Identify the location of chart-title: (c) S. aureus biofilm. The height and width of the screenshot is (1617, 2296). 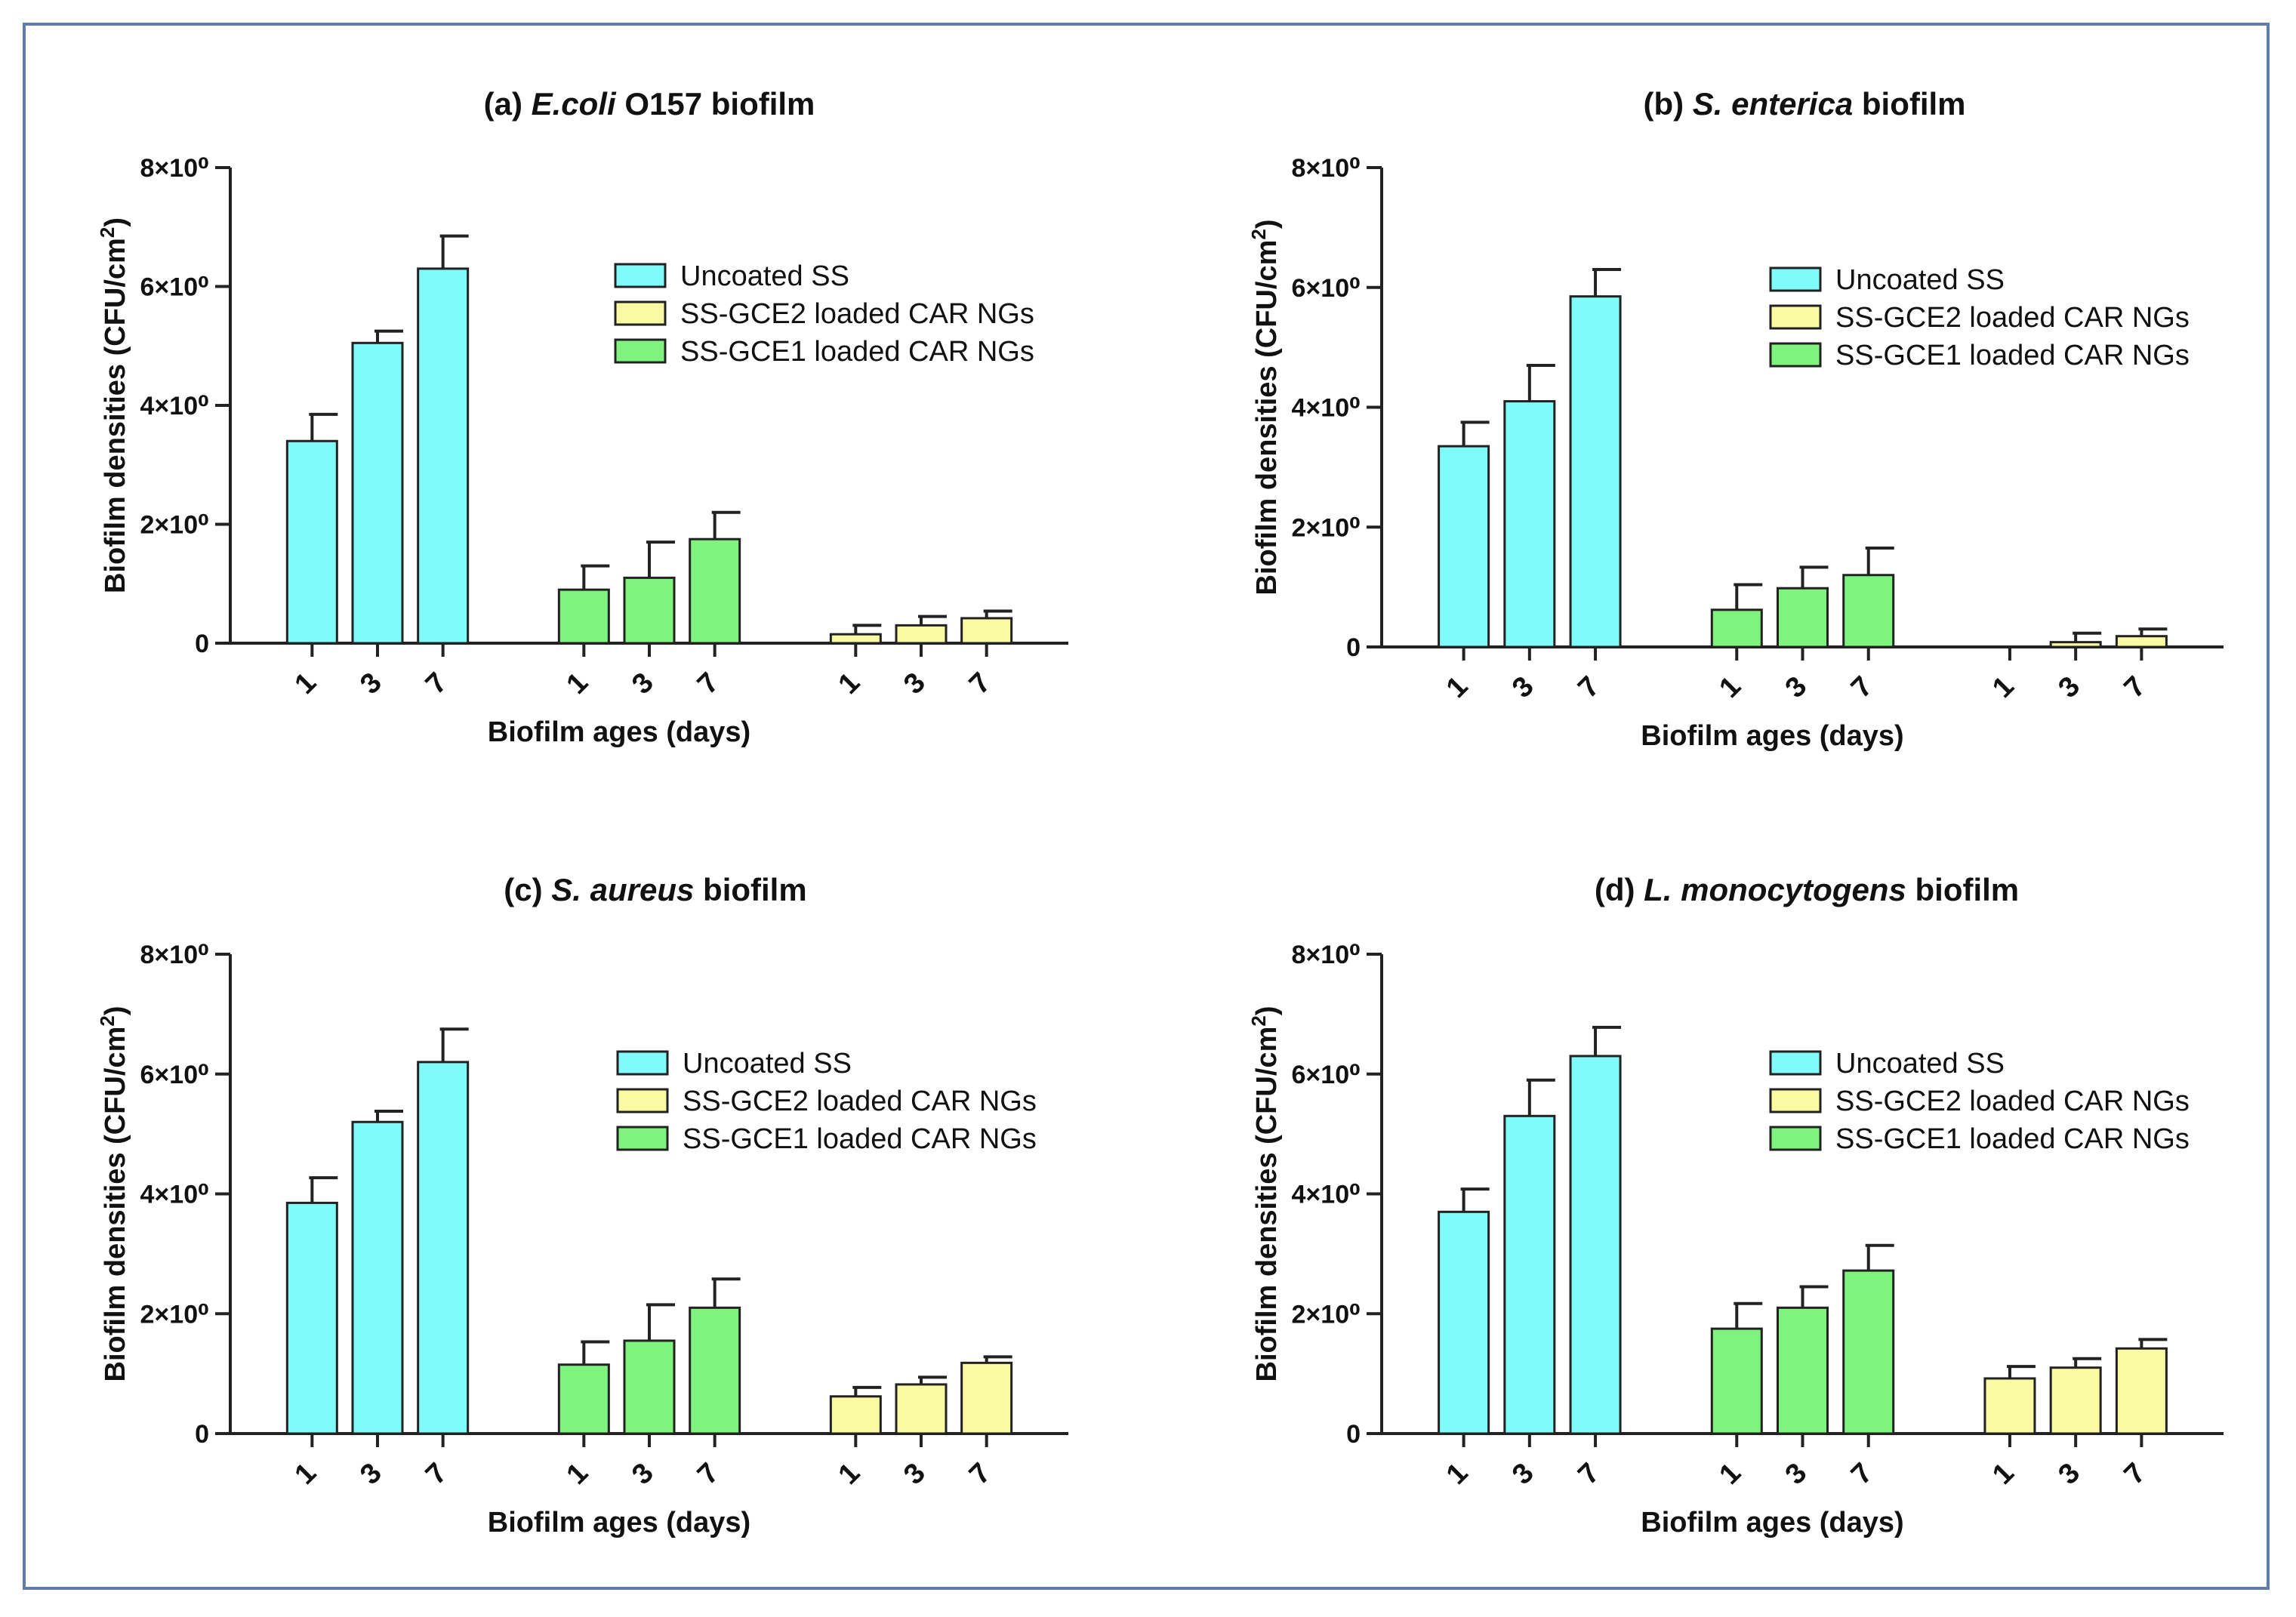
(655, 889).